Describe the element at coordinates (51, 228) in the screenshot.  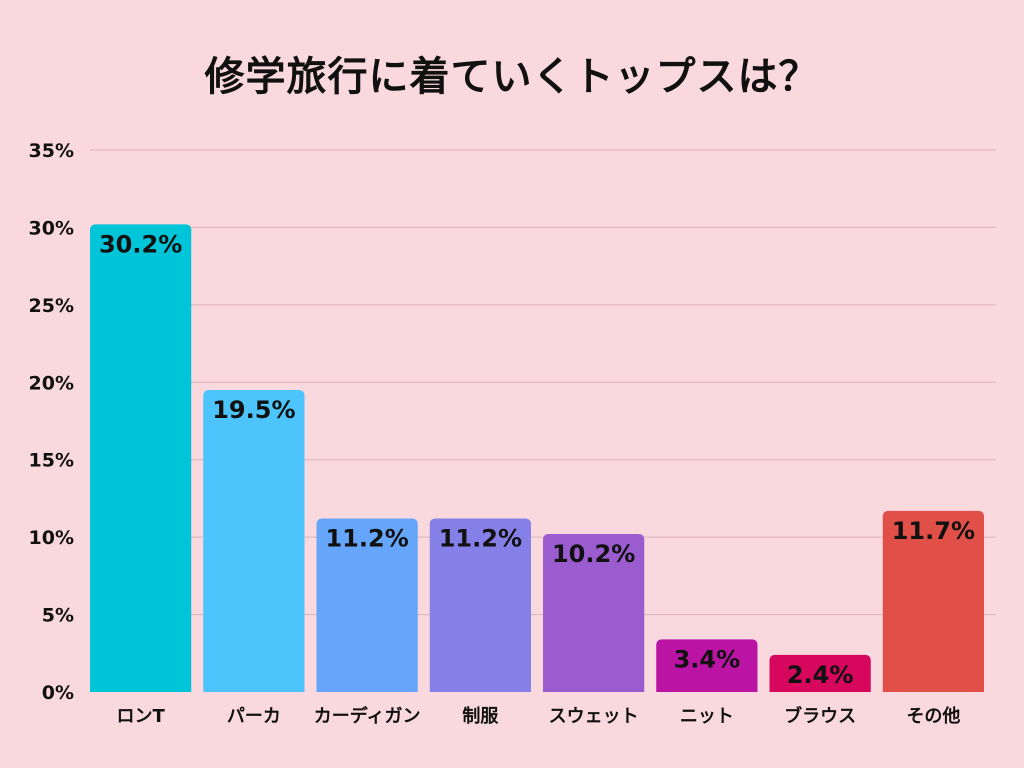
I see `y-tick-label: 30%` at that location.